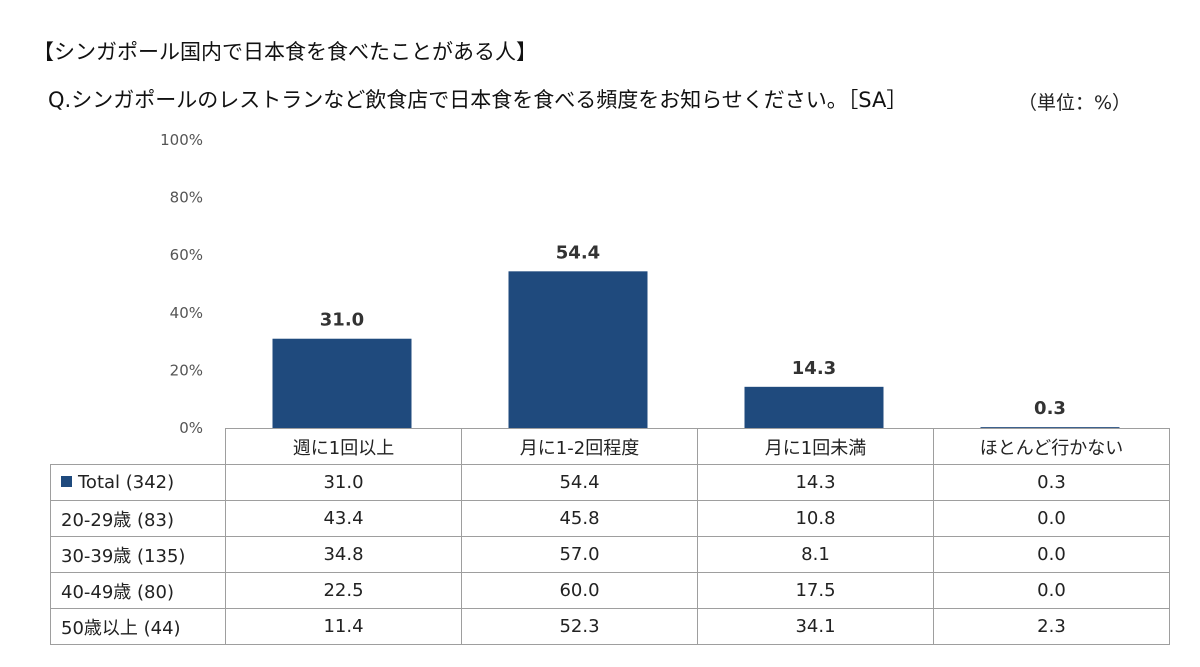 The width and height of the screenshot is (1200, 667). Describe the element at coordinates (815, 482) in the screenshot. I see `table-cell: 14.3` at that location.